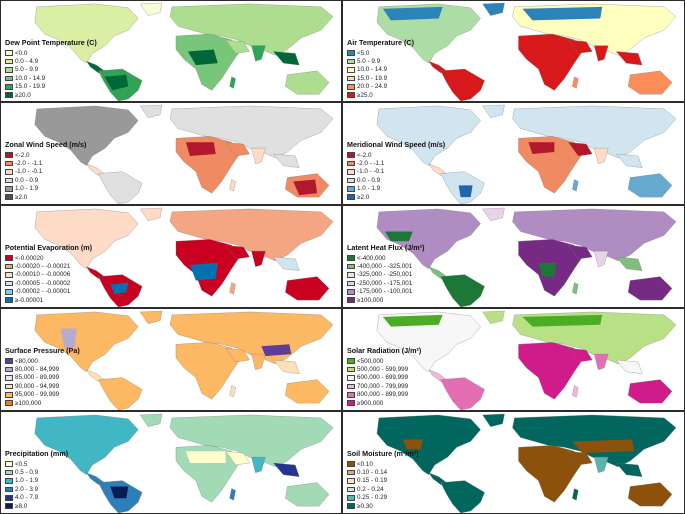 The width and height of the screenshot is (685, 514). Describe the element at coordinates (36, 506) in the screenshot. I see `legend-item: ≥8.0` at that location.